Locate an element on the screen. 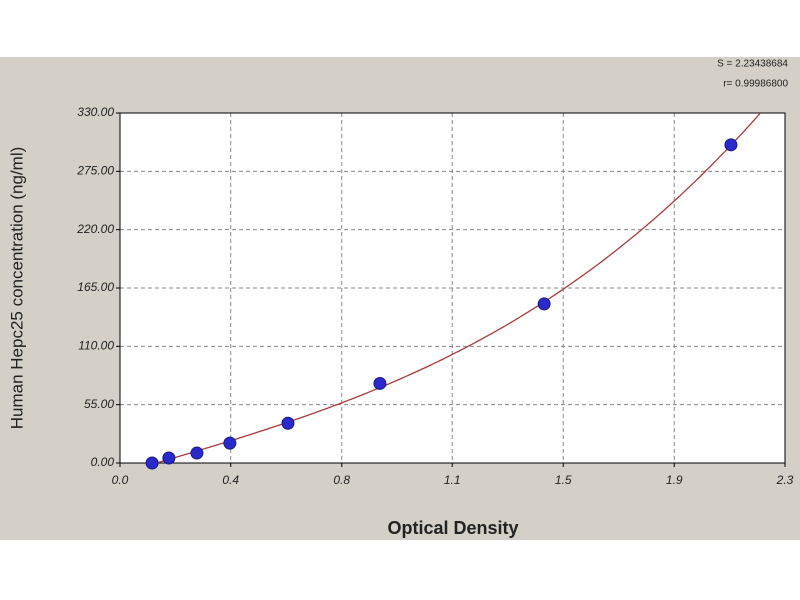 The height and width of the screenshot is (600, 800). x-tick-label: 0.4 is located at coordinates (230, 480).